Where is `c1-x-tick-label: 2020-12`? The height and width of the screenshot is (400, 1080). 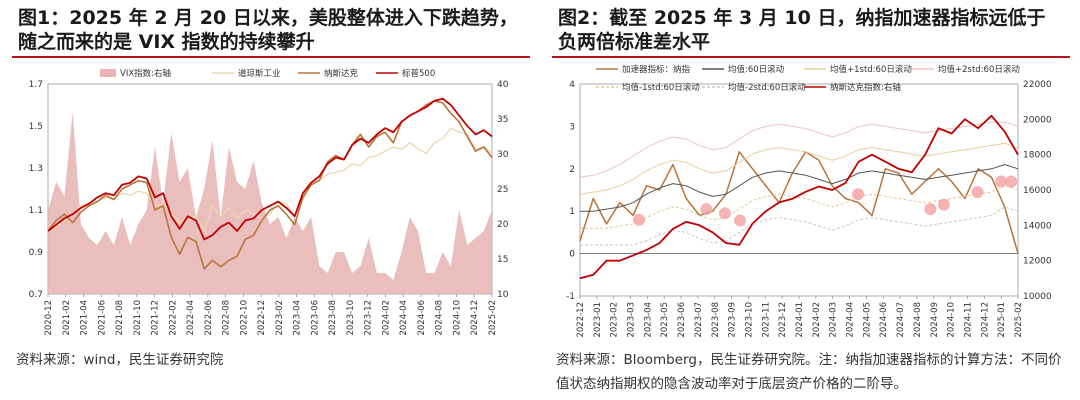 c1-x-tick-label: 2020-12 is located at coordinates (49, 318).